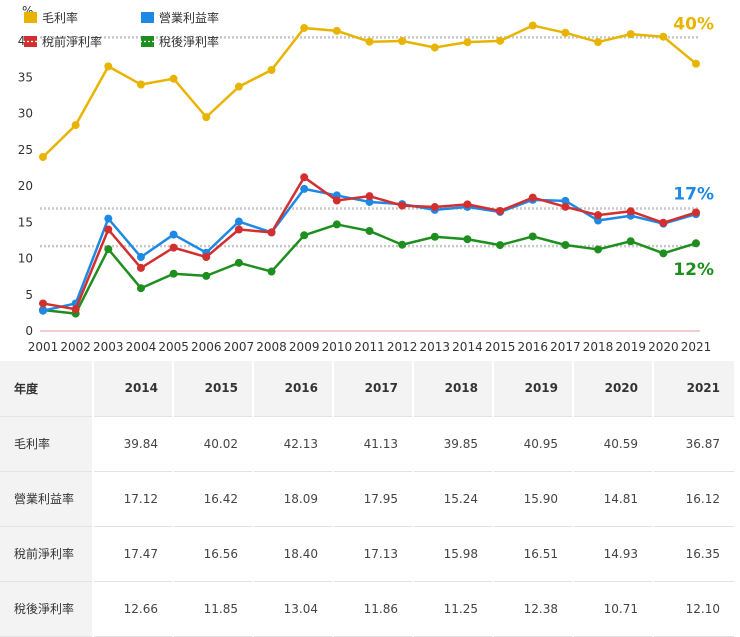  I want to click on legend-label: 稅前淨利率, so click(72, 41).